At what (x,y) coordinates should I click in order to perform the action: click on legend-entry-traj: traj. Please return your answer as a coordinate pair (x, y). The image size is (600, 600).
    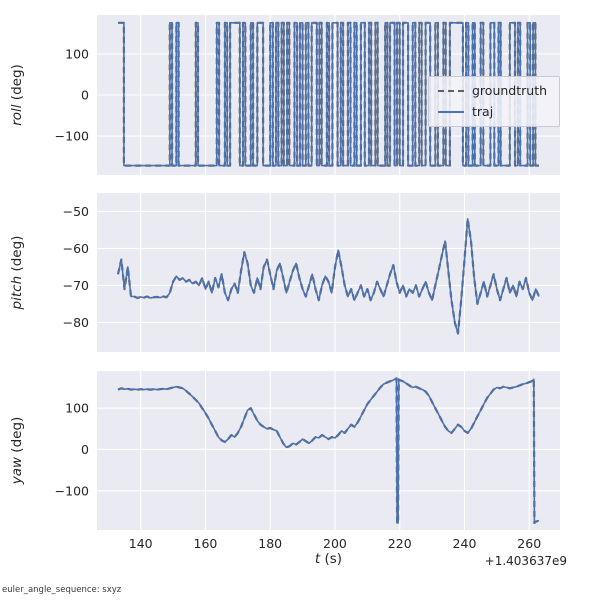
    Looking at the image, I should click on (494, 111).